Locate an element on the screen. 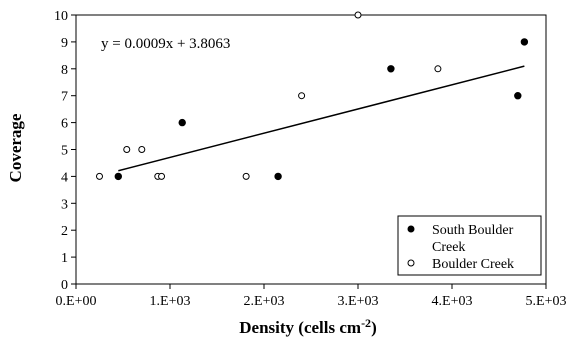  x-tick-label: 4.E+03 is located at coordinates (452, 301).